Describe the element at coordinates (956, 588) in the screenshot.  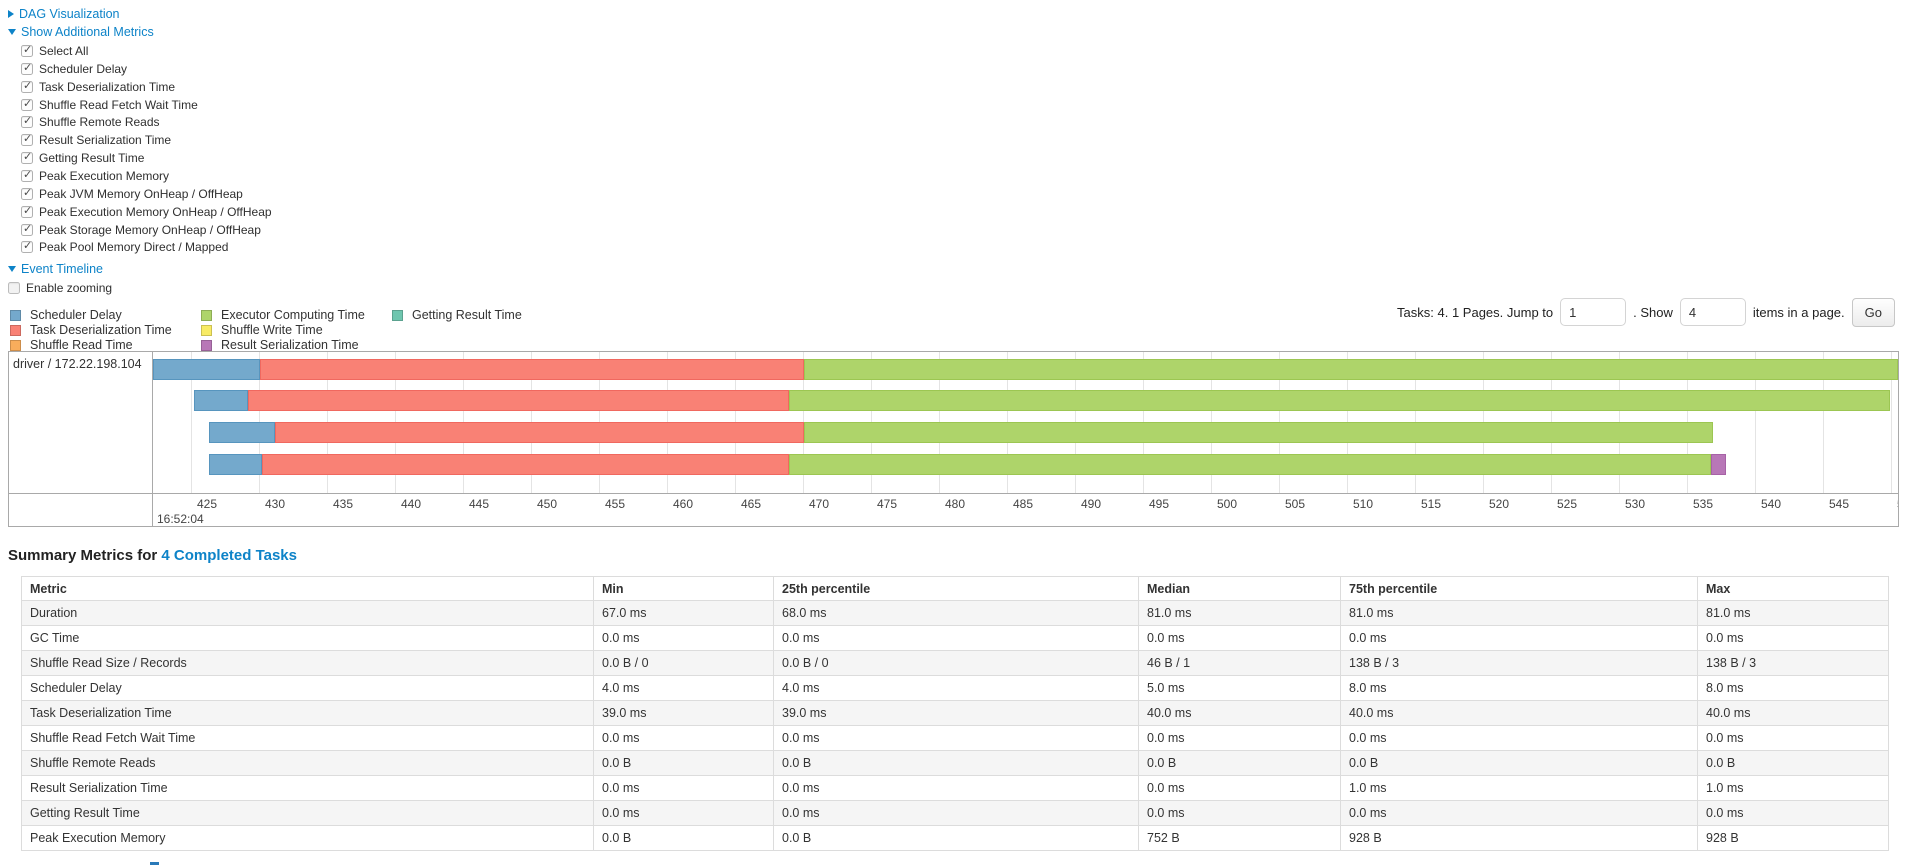
I see `column-header: 25th percentile` at that location.